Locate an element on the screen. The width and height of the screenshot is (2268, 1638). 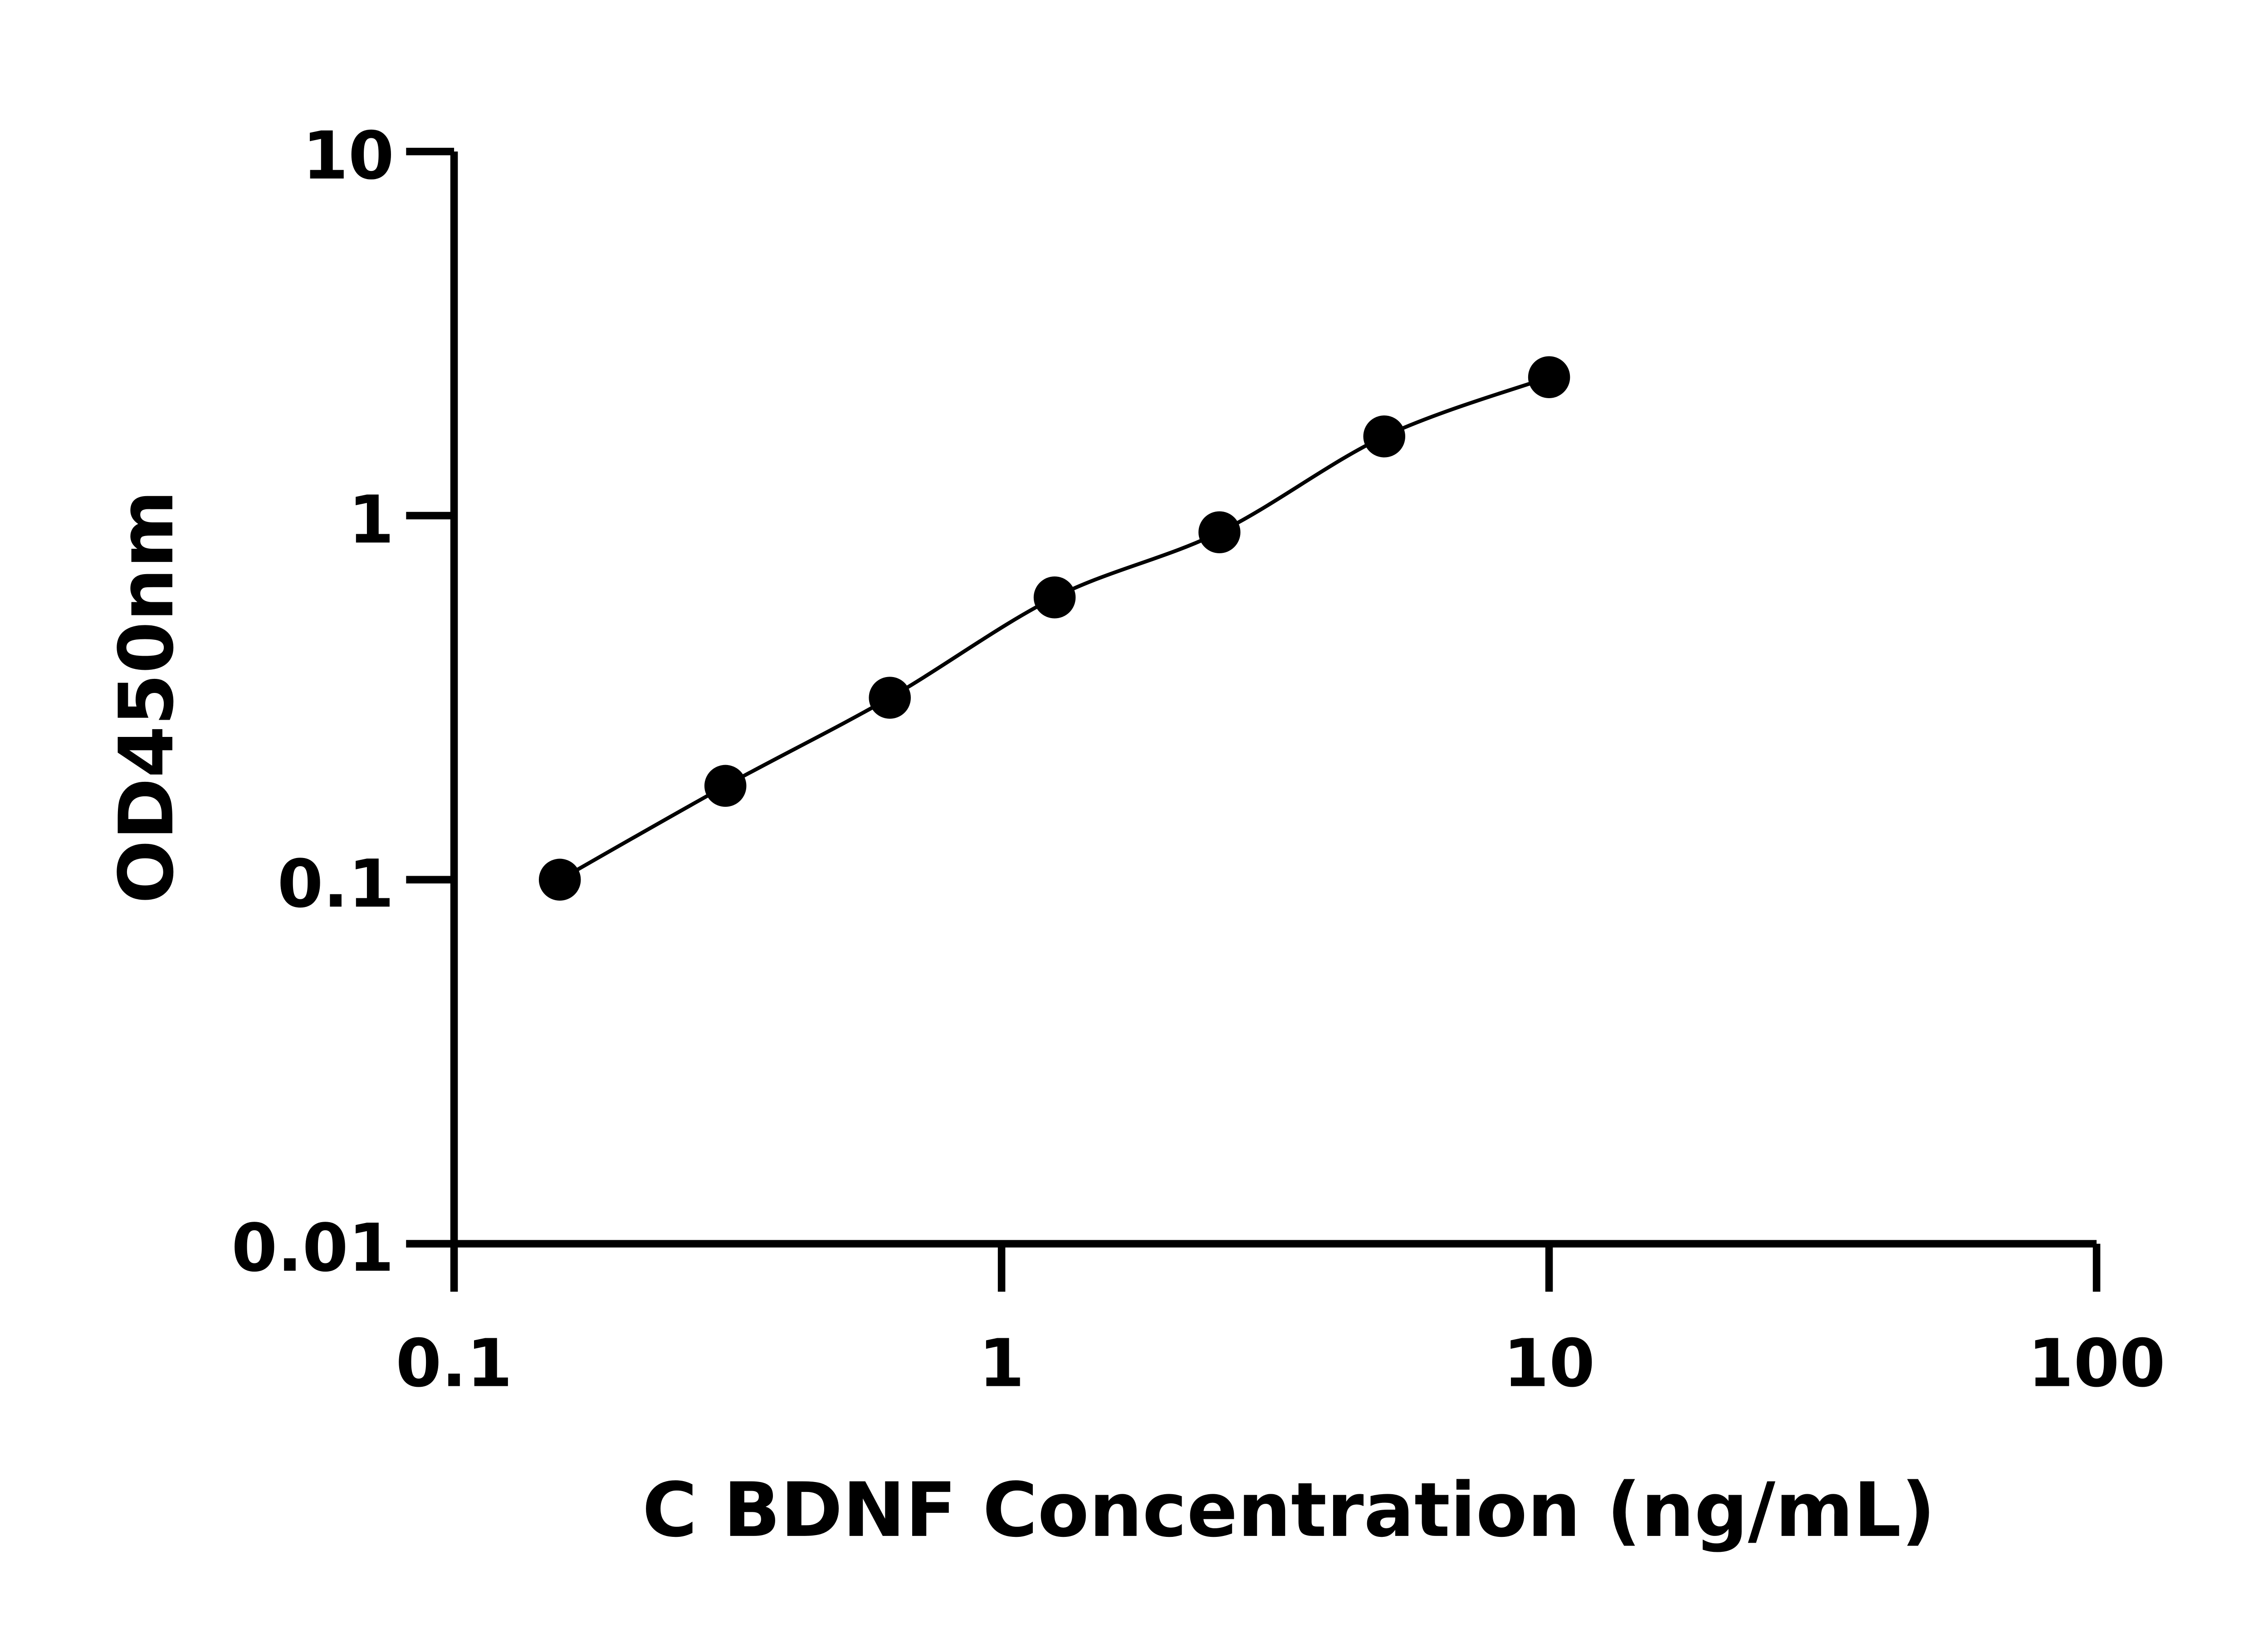
x-tick-label: 100 is located at coordinates (2096, 1364).